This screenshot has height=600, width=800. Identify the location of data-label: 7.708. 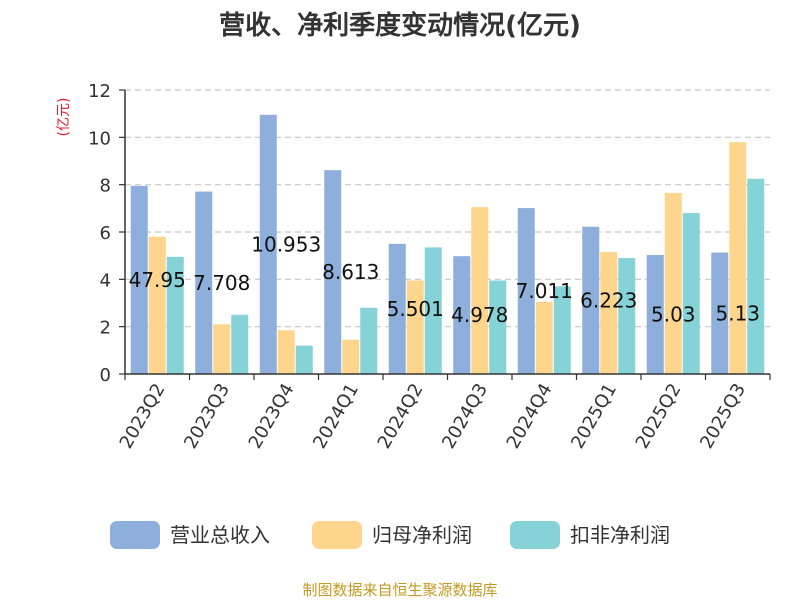
(221, 283).